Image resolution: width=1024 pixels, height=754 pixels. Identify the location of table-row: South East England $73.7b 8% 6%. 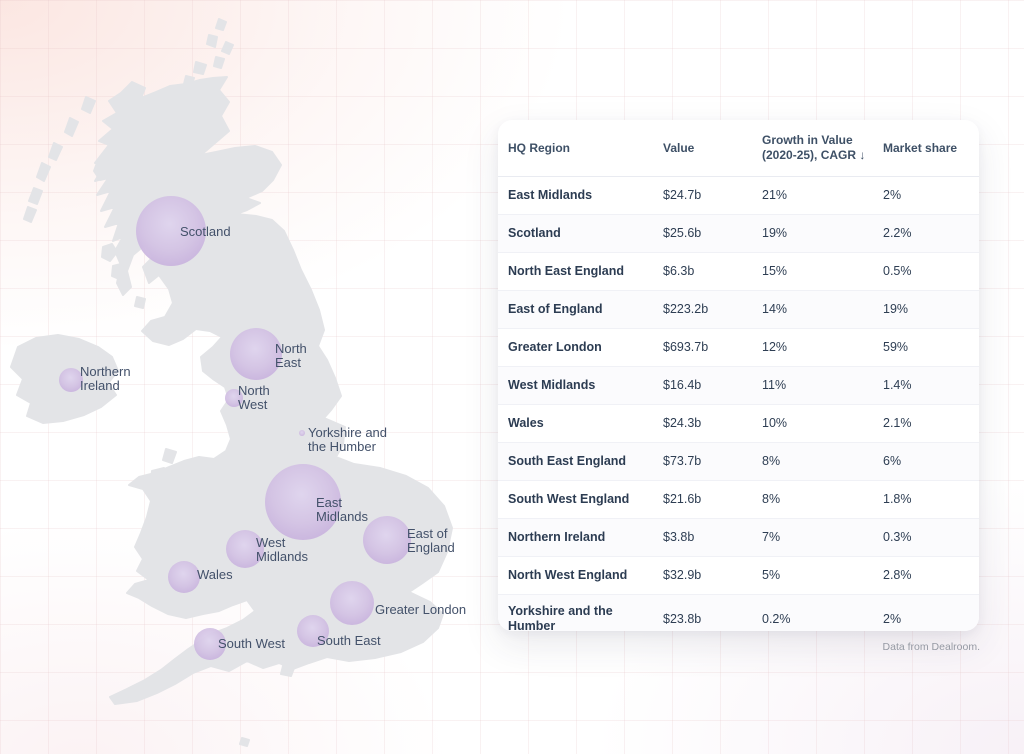
(738, 461).